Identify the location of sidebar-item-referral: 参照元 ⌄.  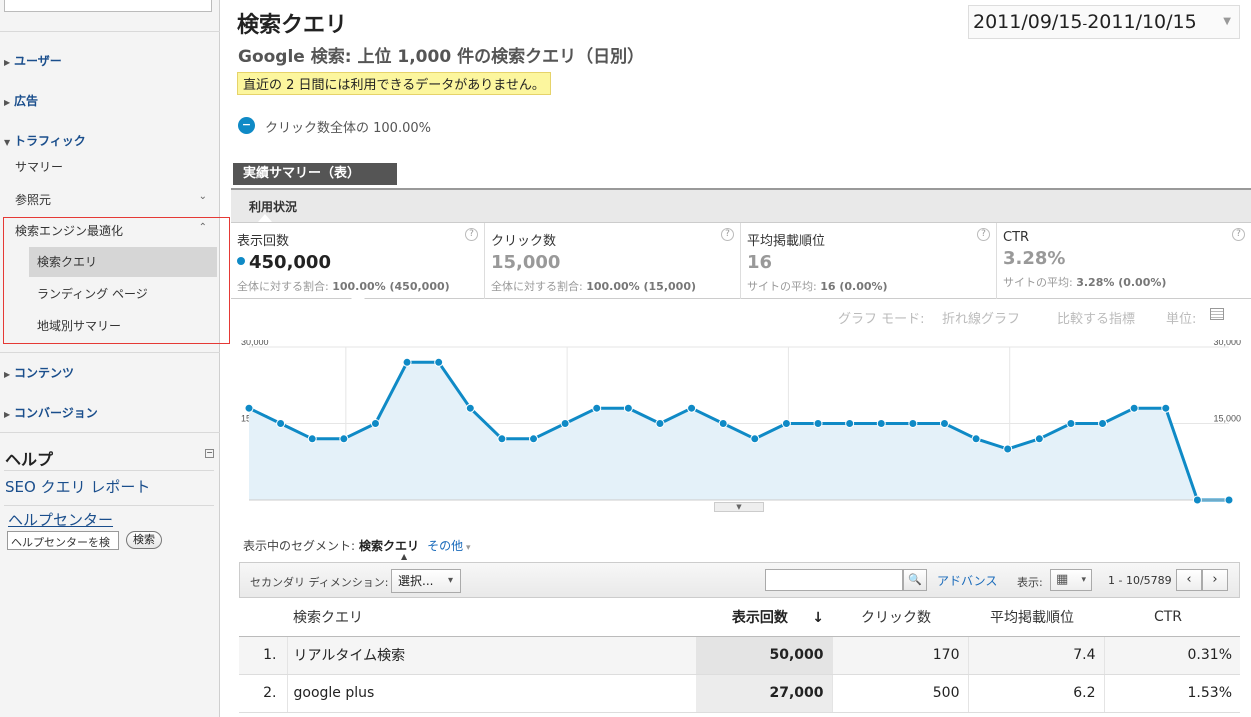
(111, 199).